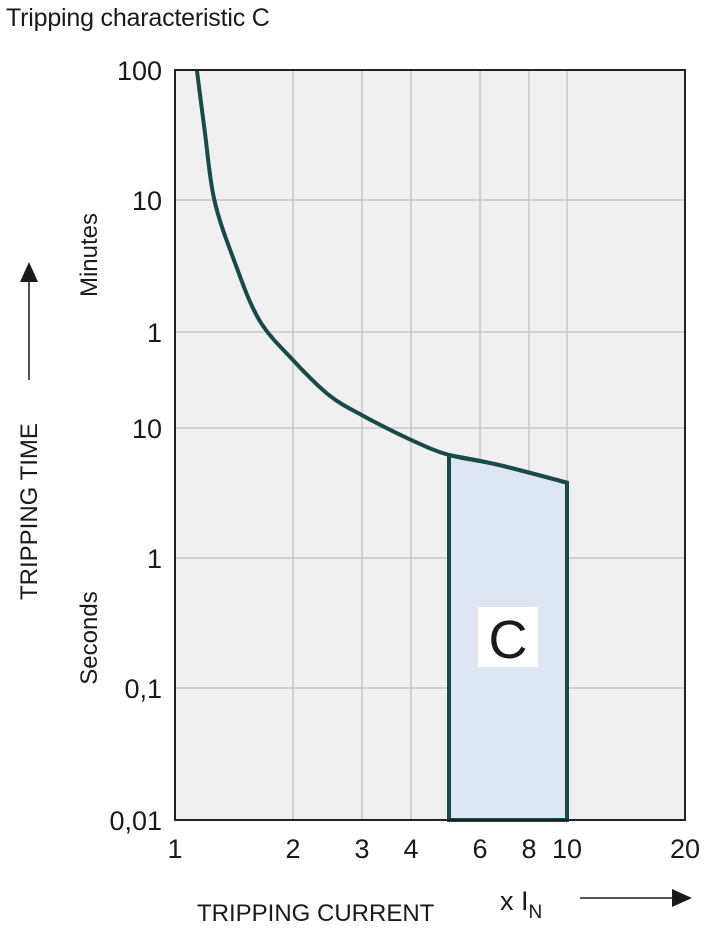  Describe the element at coordinates (514, 901) in the screenshot. I see `x-unit-text: x I` at that location.